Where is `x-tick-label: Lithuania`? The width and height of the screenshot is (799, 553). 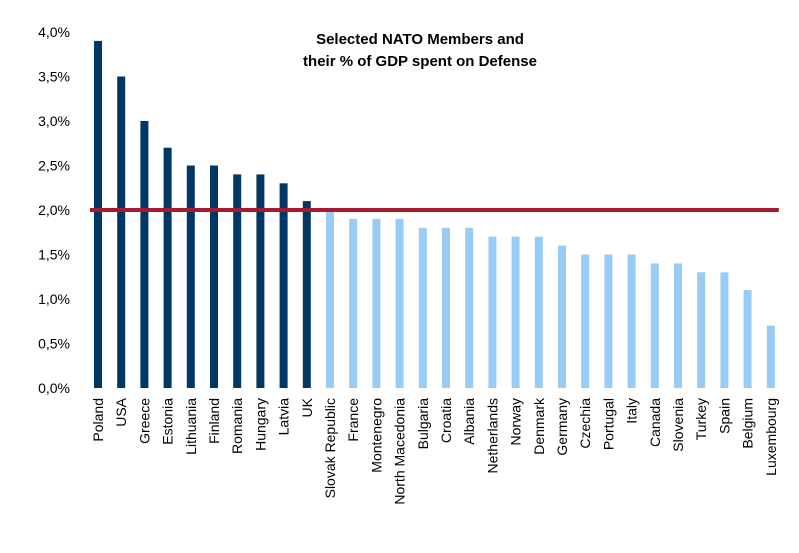 x-tick-label: Lithuania is located at coordinates (191, 426).